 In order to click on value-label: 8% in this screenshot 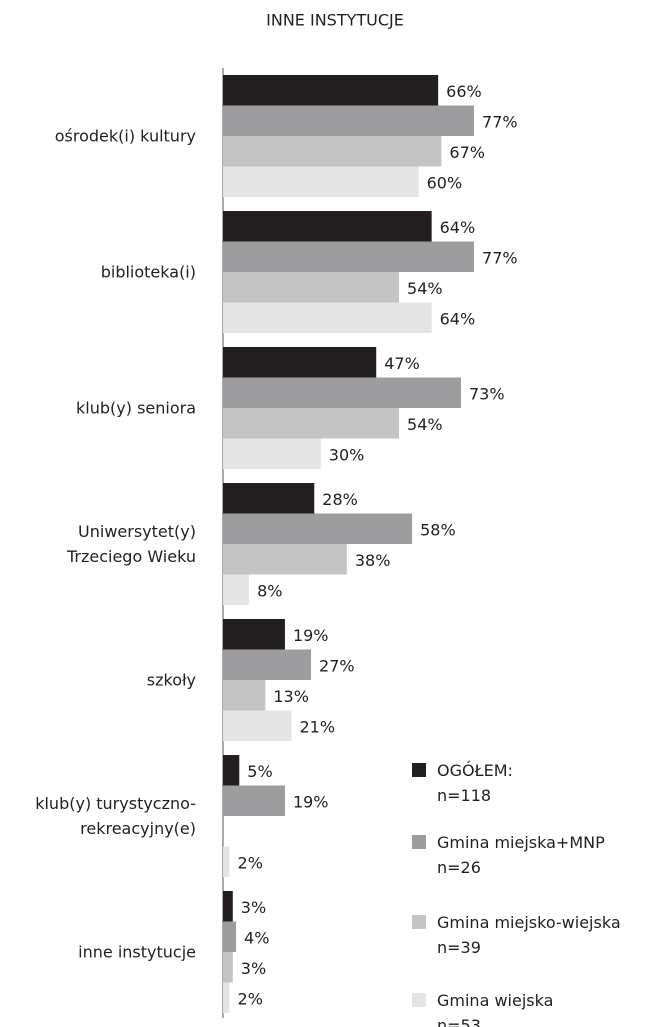, I will do `click(269, 590)`.